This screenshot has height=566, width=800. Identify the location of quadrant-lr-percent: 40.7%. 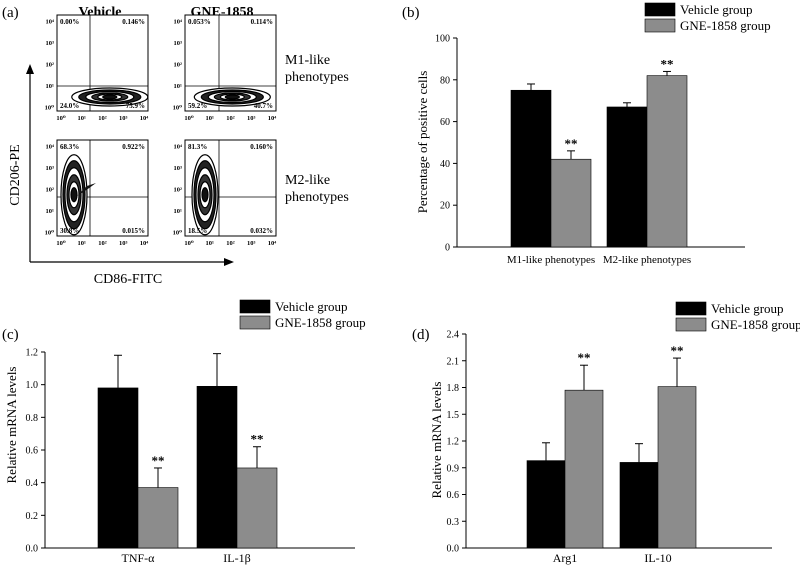
(263, 106).